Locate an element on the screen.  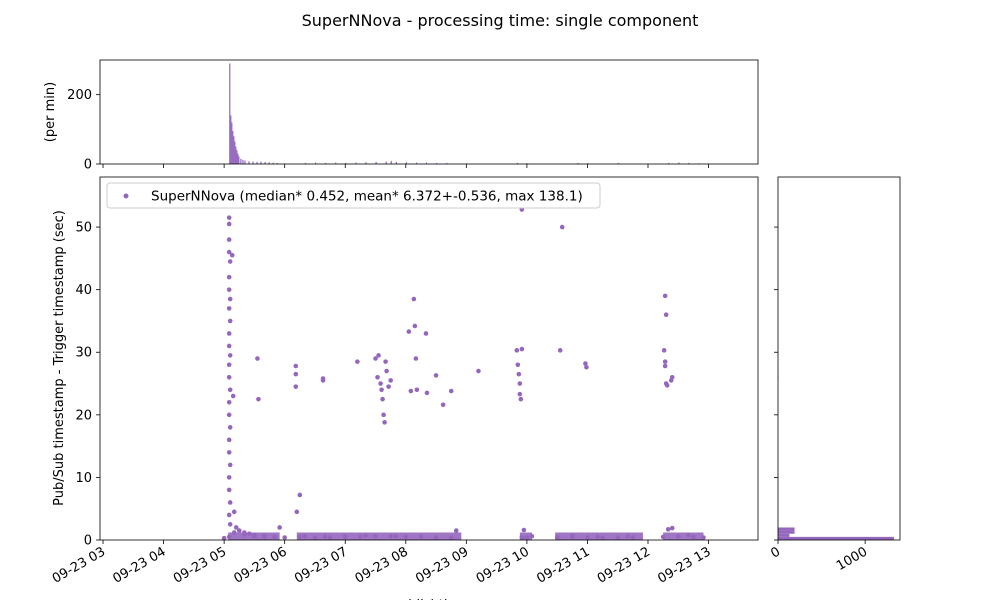
latency-scatter-ytick-label: 30 is located at coordinates (83, 353).